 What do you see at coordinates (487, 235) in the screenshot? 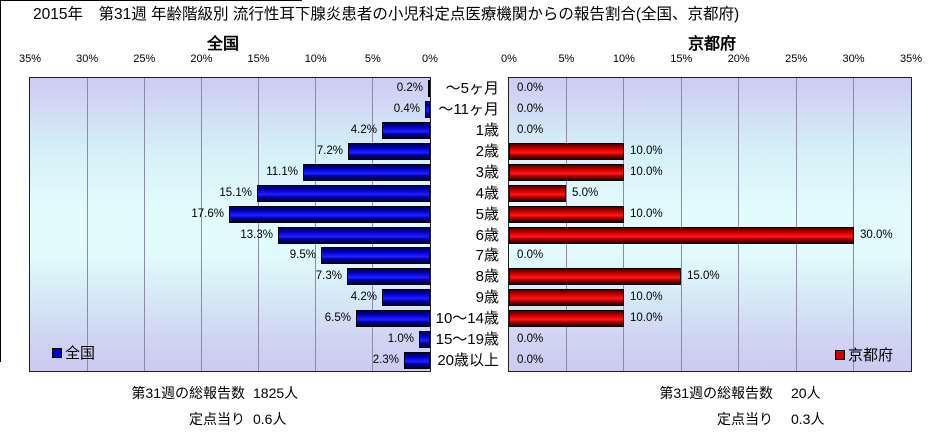
I see `category-label: 6歳` at bounding box center [487, 235].